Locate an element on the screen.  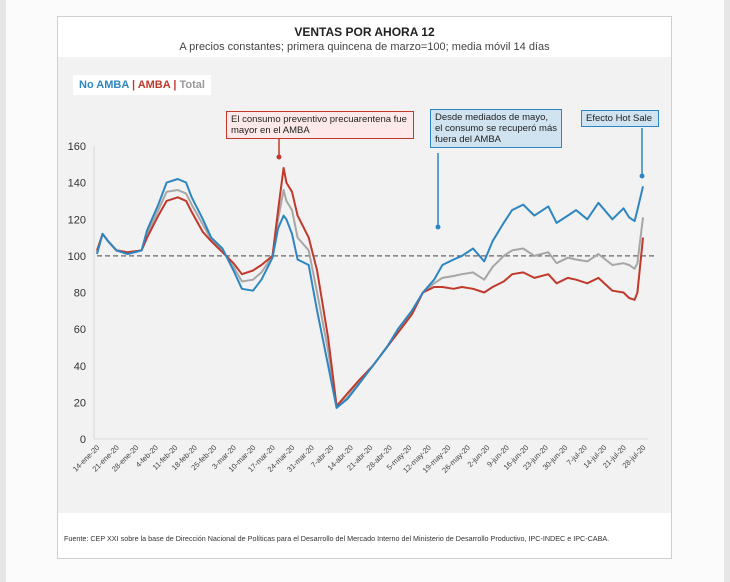
window-edge-left is located at coordinates (3, 291).